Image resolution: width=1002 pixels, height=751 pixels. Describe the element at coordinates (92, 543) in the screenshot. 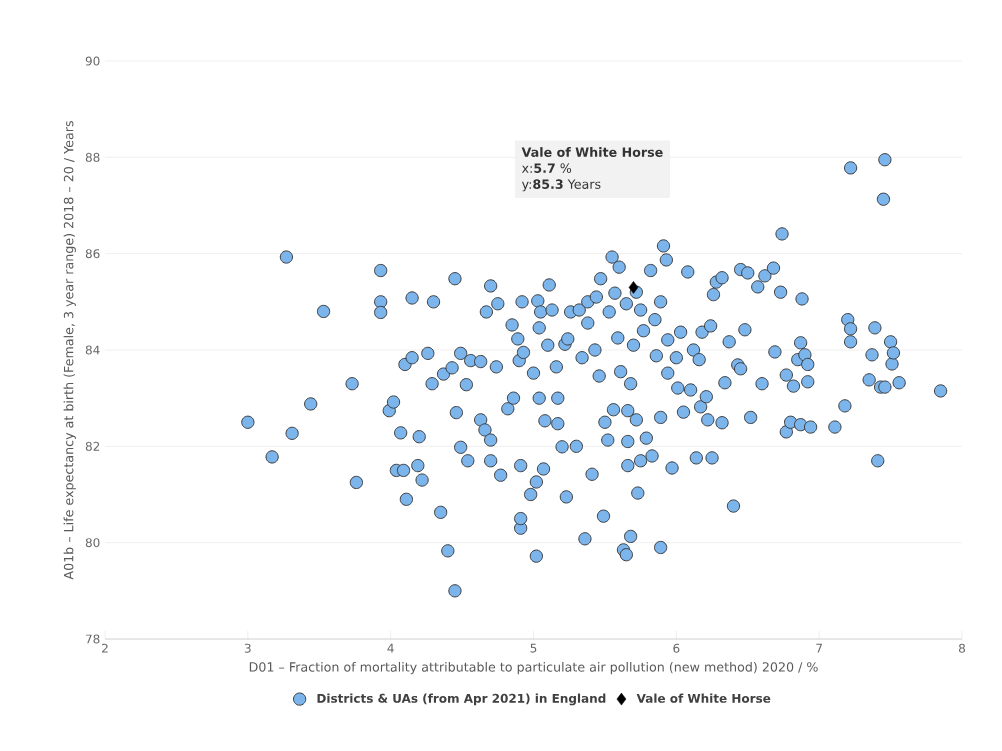

I see `y-tick-label: 80` at that location.